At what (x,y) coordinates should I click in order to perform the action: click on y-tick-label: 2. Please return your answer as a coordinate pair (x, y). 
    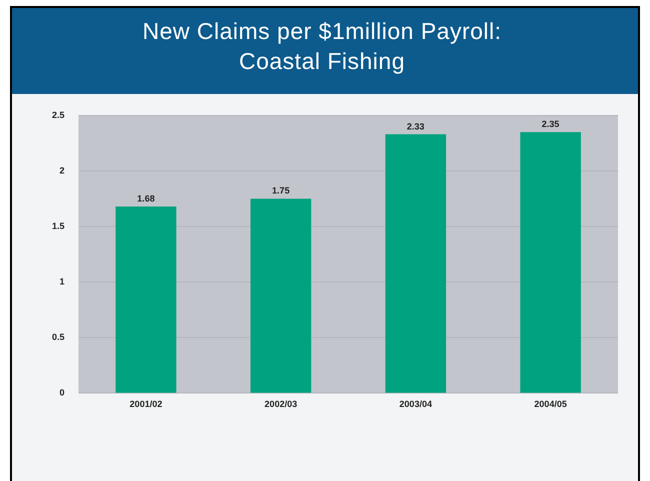
    Looking at the image, I should click on (62, 170).